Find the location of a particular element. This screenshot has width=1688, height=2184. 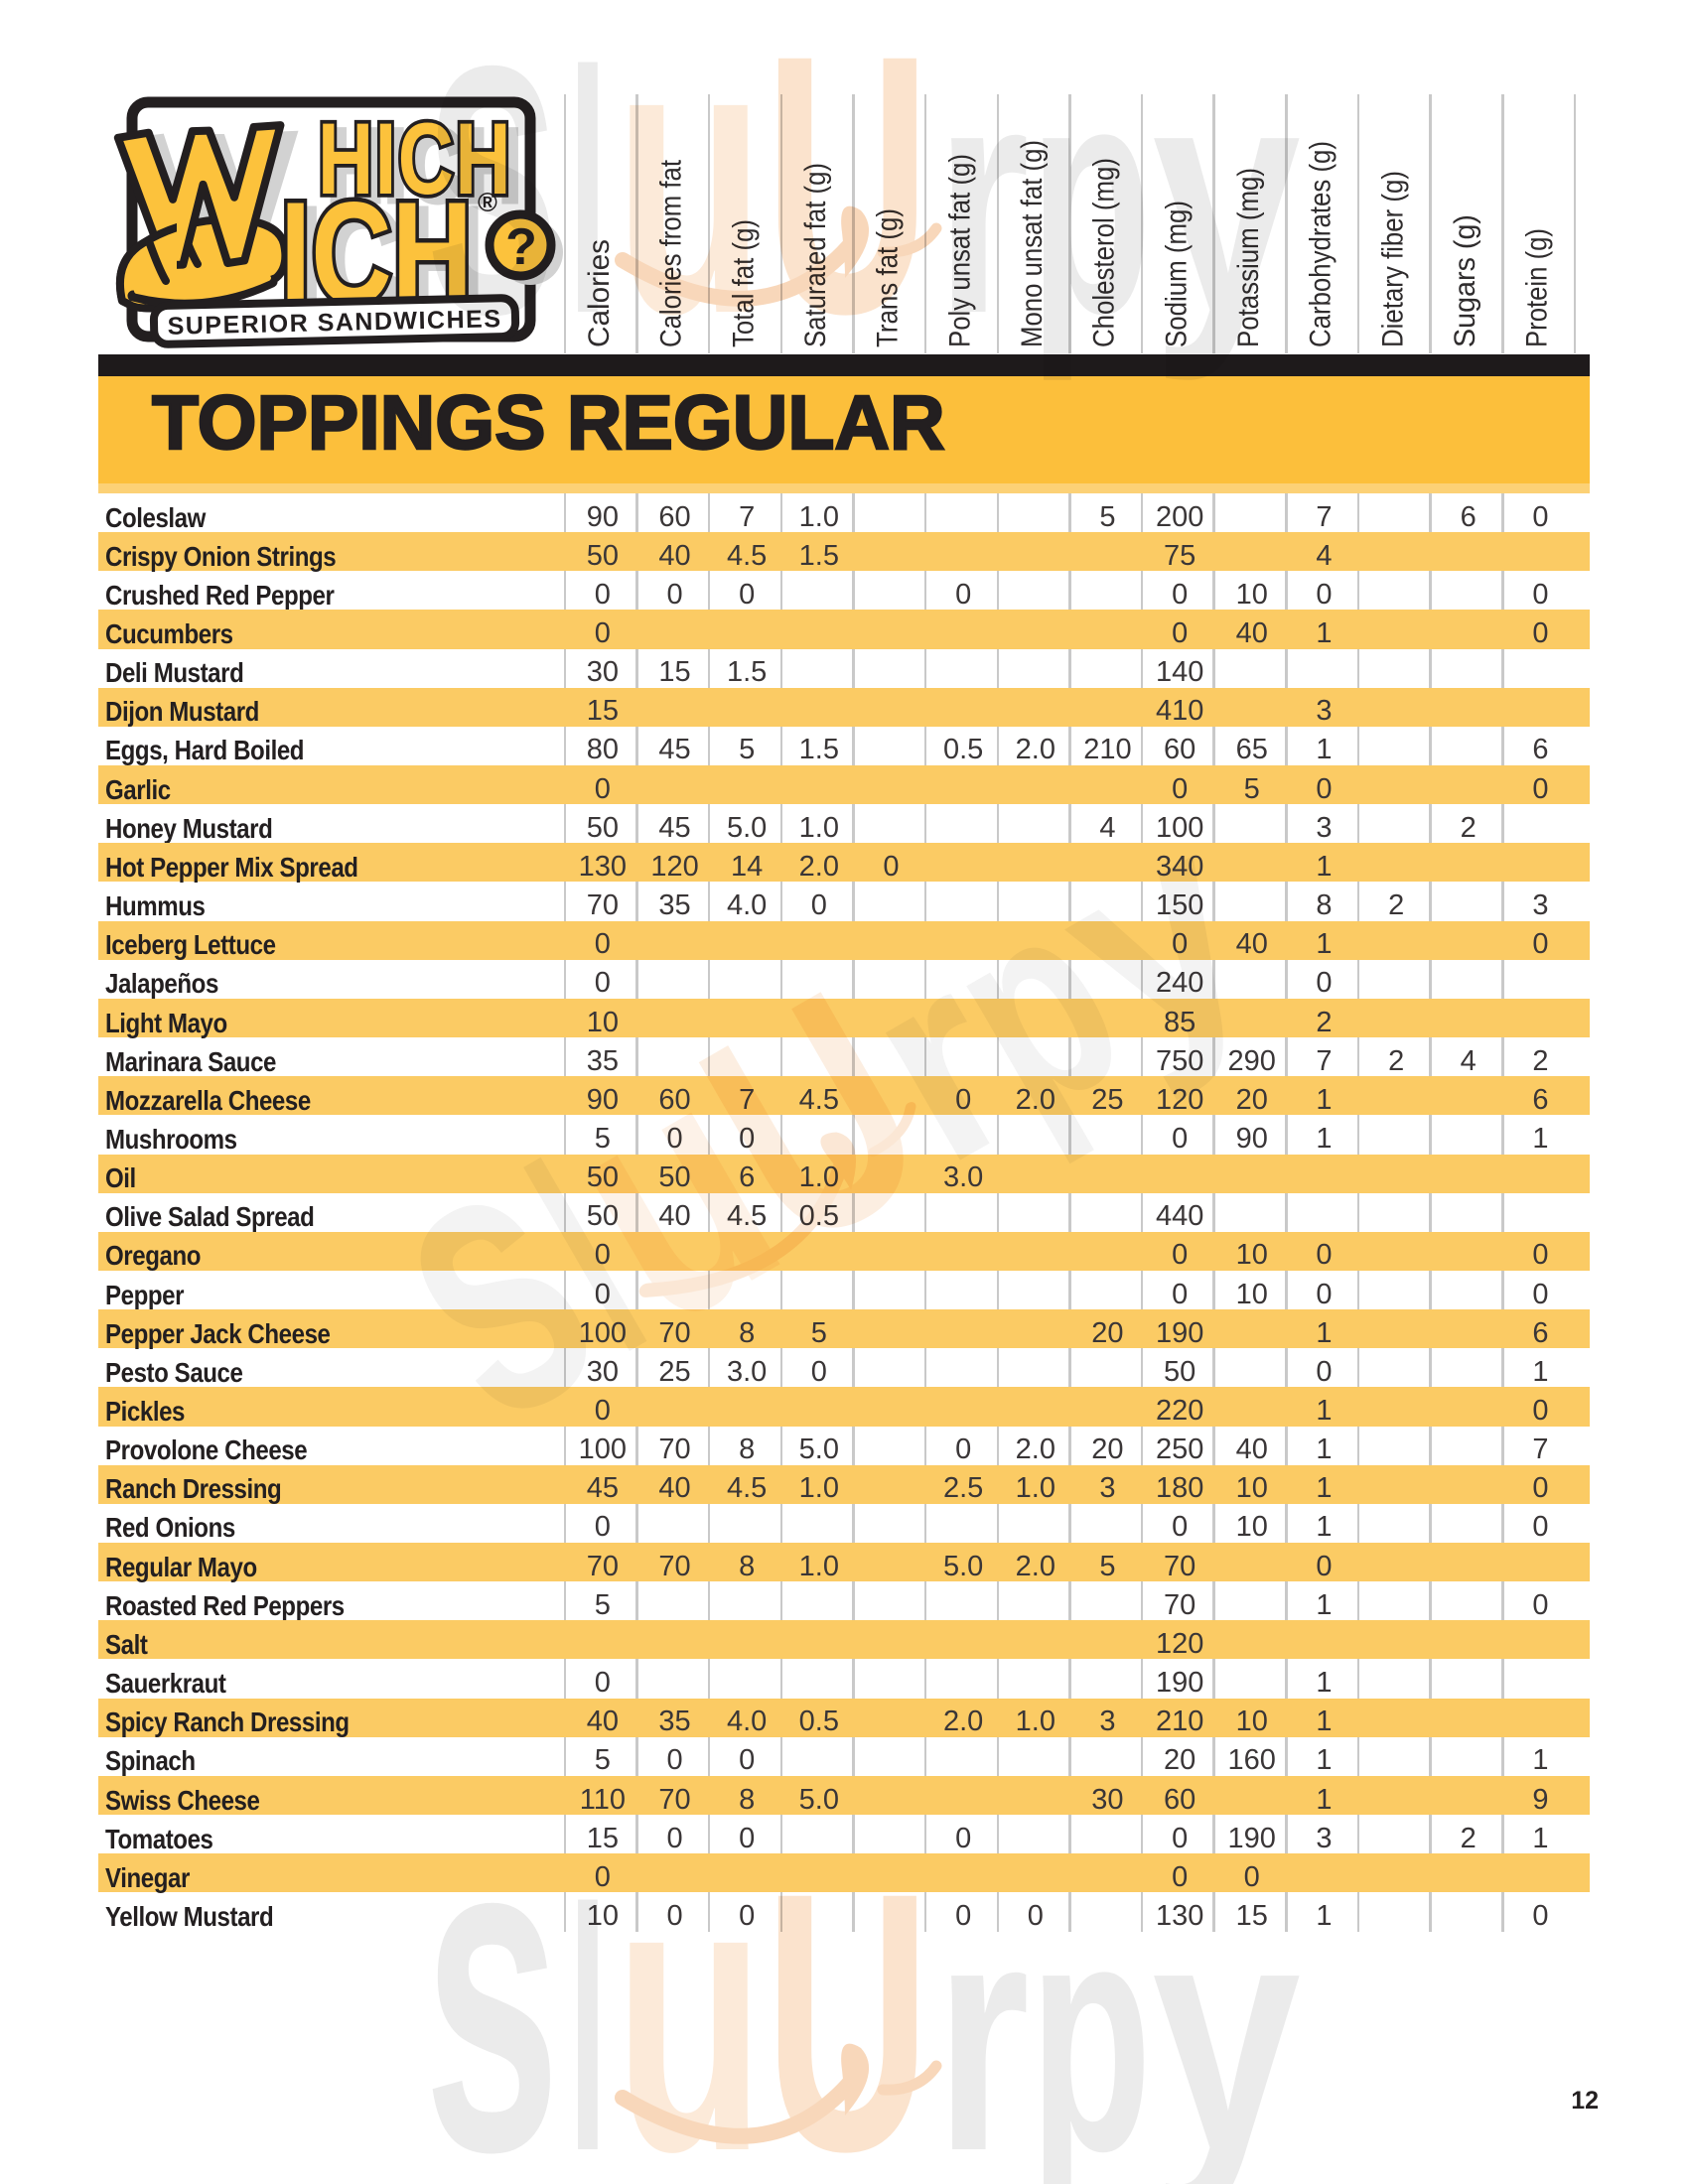

svg-text: Mono unsat fat (g) is located at coordinates (1032, 243).